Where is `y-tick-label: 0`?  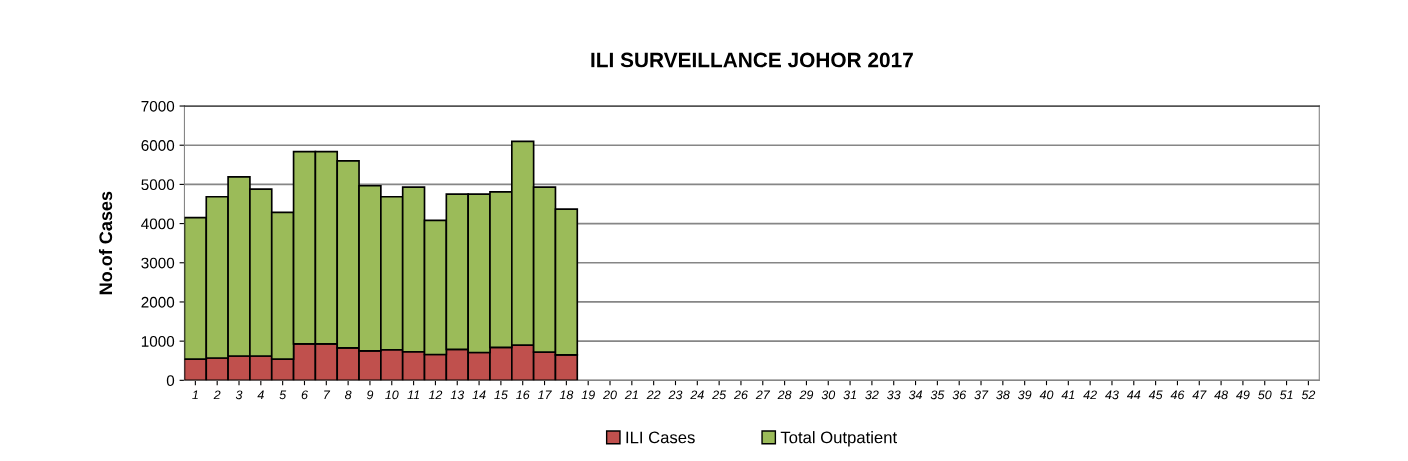
y-tick-label: 0 is located at coordinates (170, 381).